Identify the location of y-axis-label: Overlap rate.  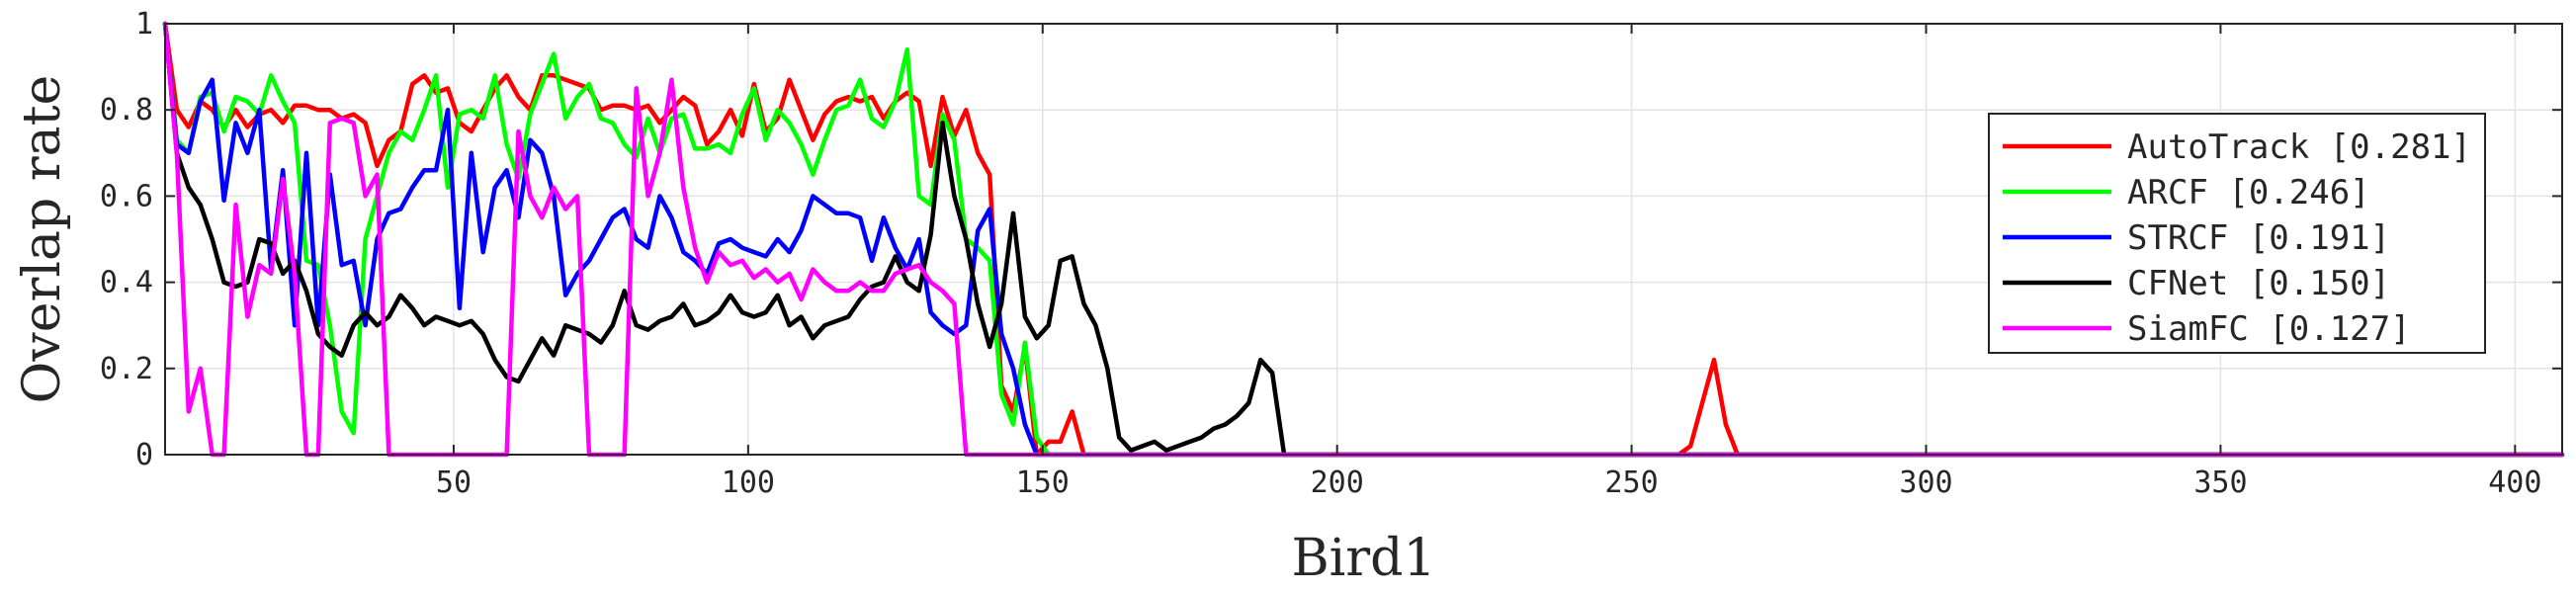
(42, 239).